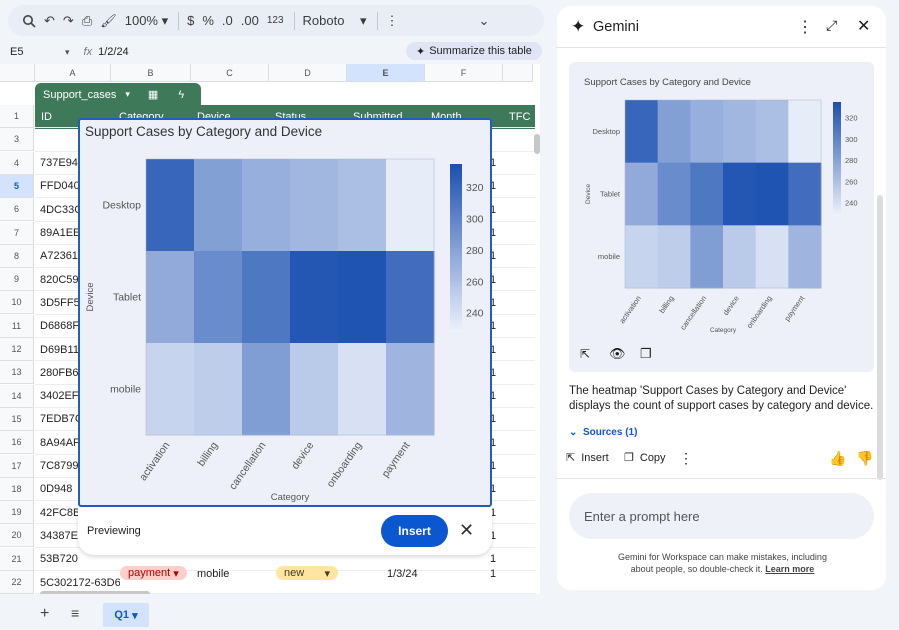  I want to click on column-header-b: B, so click(151, 73).